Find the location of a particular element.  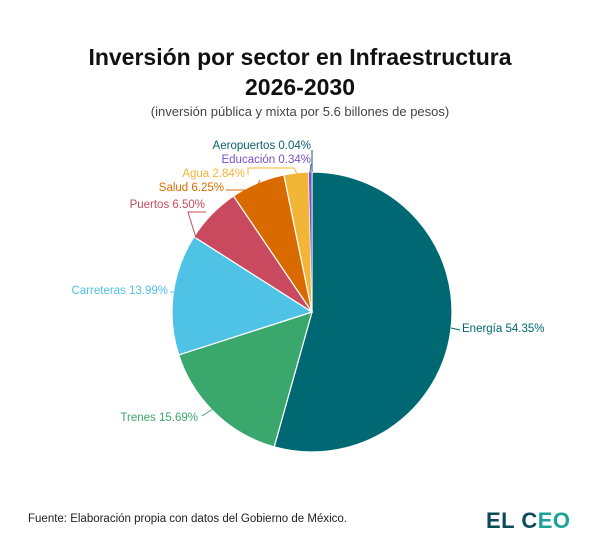

data-label: Aeropuertos 0.04% is located at coordinates (262, 146).